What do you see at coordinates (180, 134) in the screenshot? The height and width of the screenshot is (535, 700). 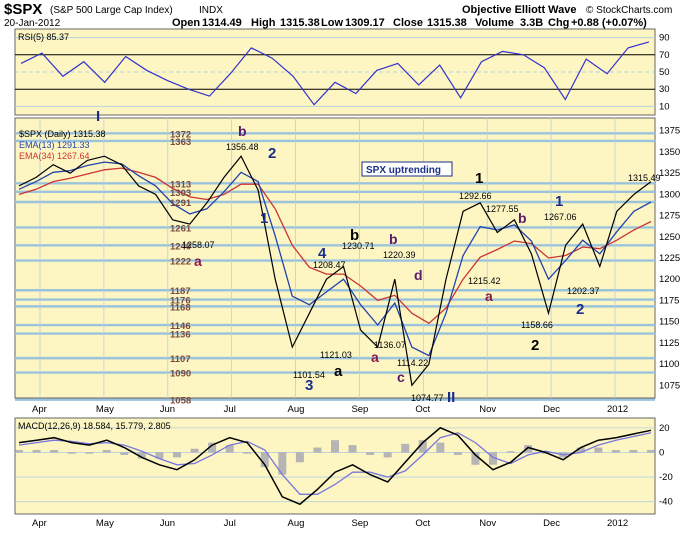 I see `level-label: 1372` at bounding box center [180, 134].